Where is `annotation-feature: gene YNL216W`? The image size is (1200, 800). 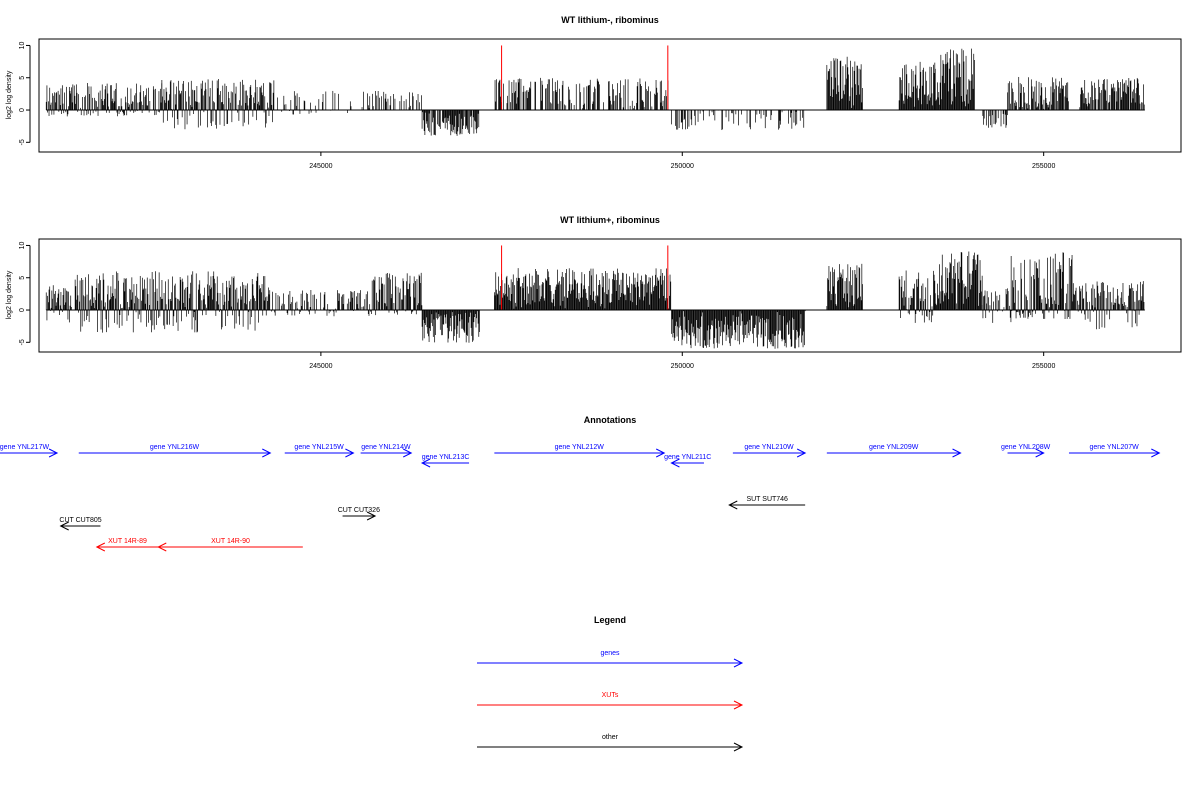 annotation-feature: gene YNL216W is located at coordinates (175, 451).